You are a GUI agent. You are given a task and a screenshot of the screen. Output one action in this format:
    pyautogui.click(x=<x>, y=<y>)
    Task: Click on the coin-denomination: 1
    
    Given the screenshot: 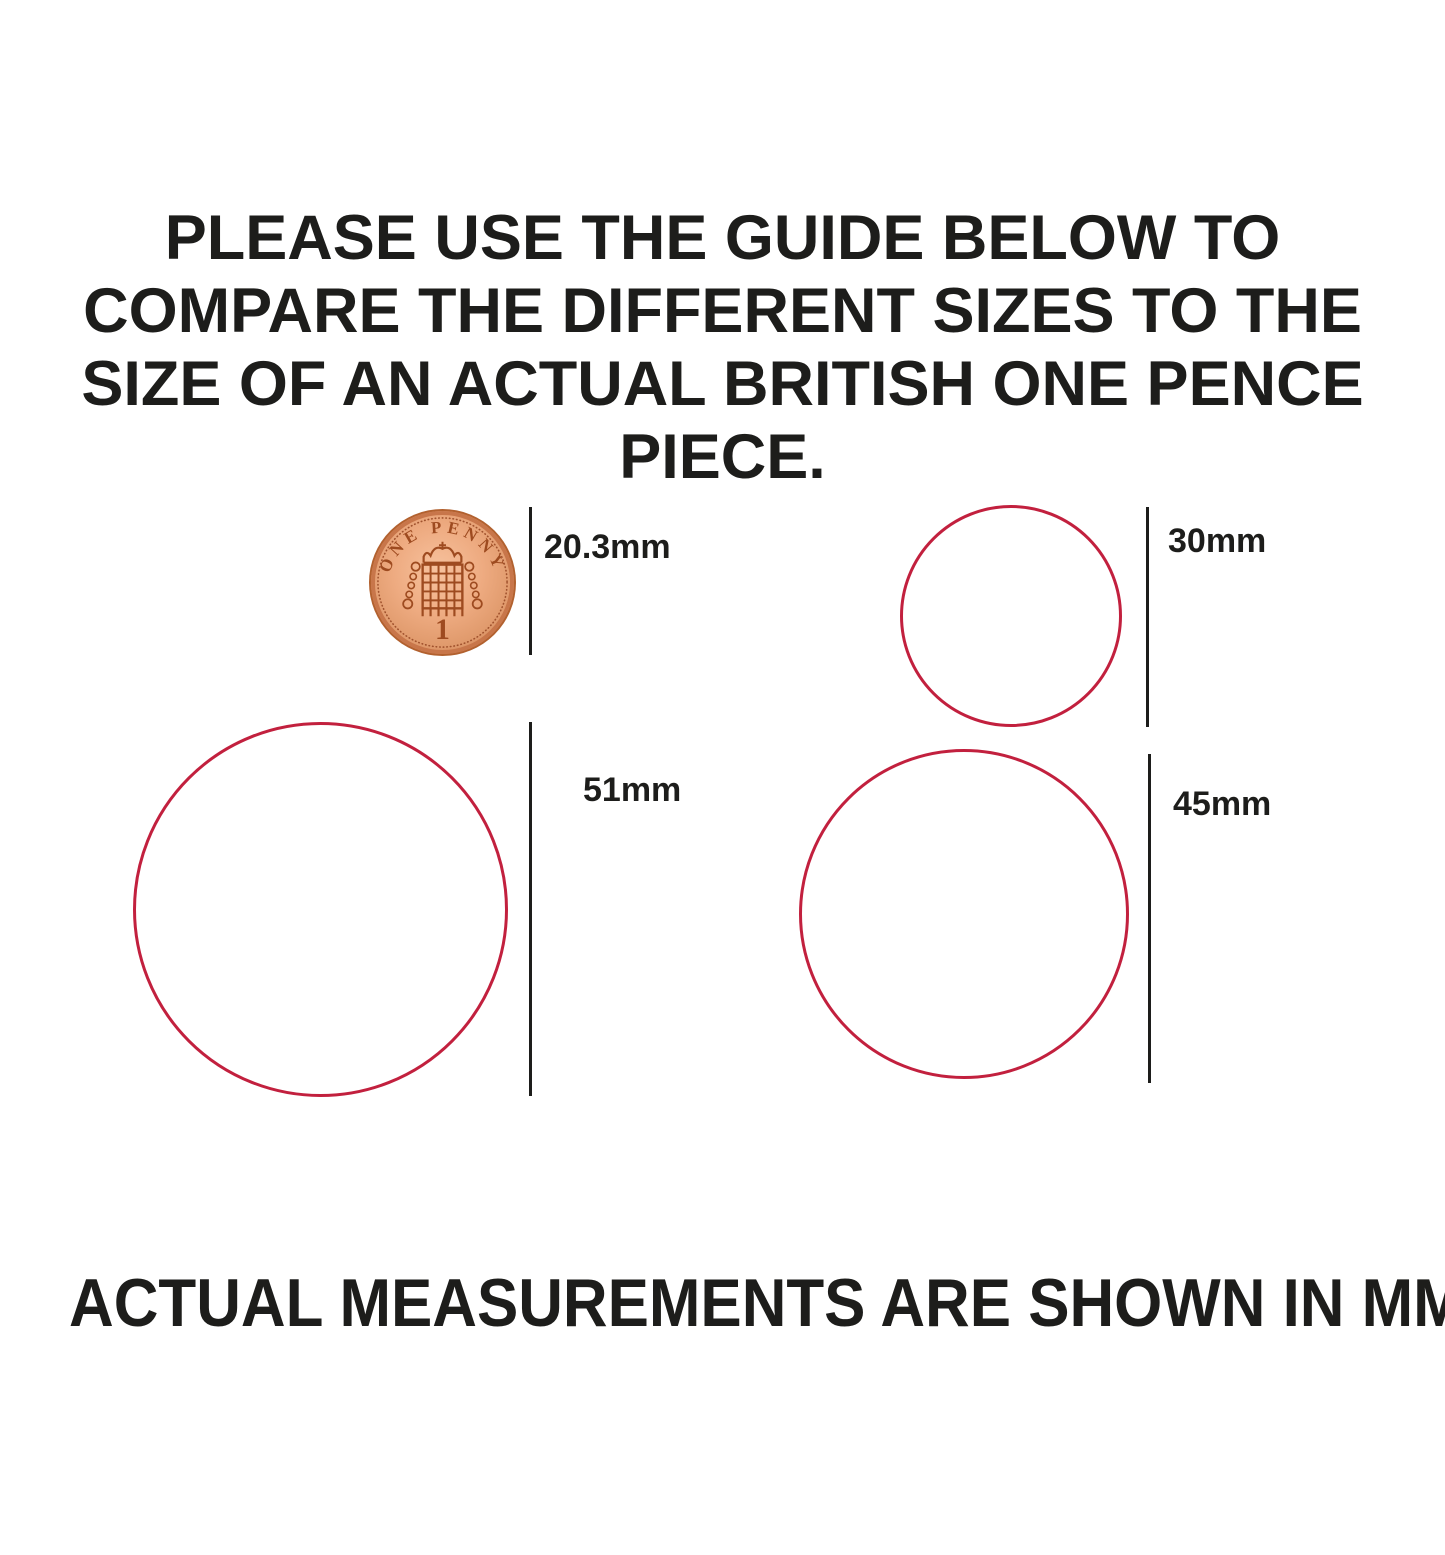 What is the action you would take?
    pyautogui.click(x=442, y=629)
    